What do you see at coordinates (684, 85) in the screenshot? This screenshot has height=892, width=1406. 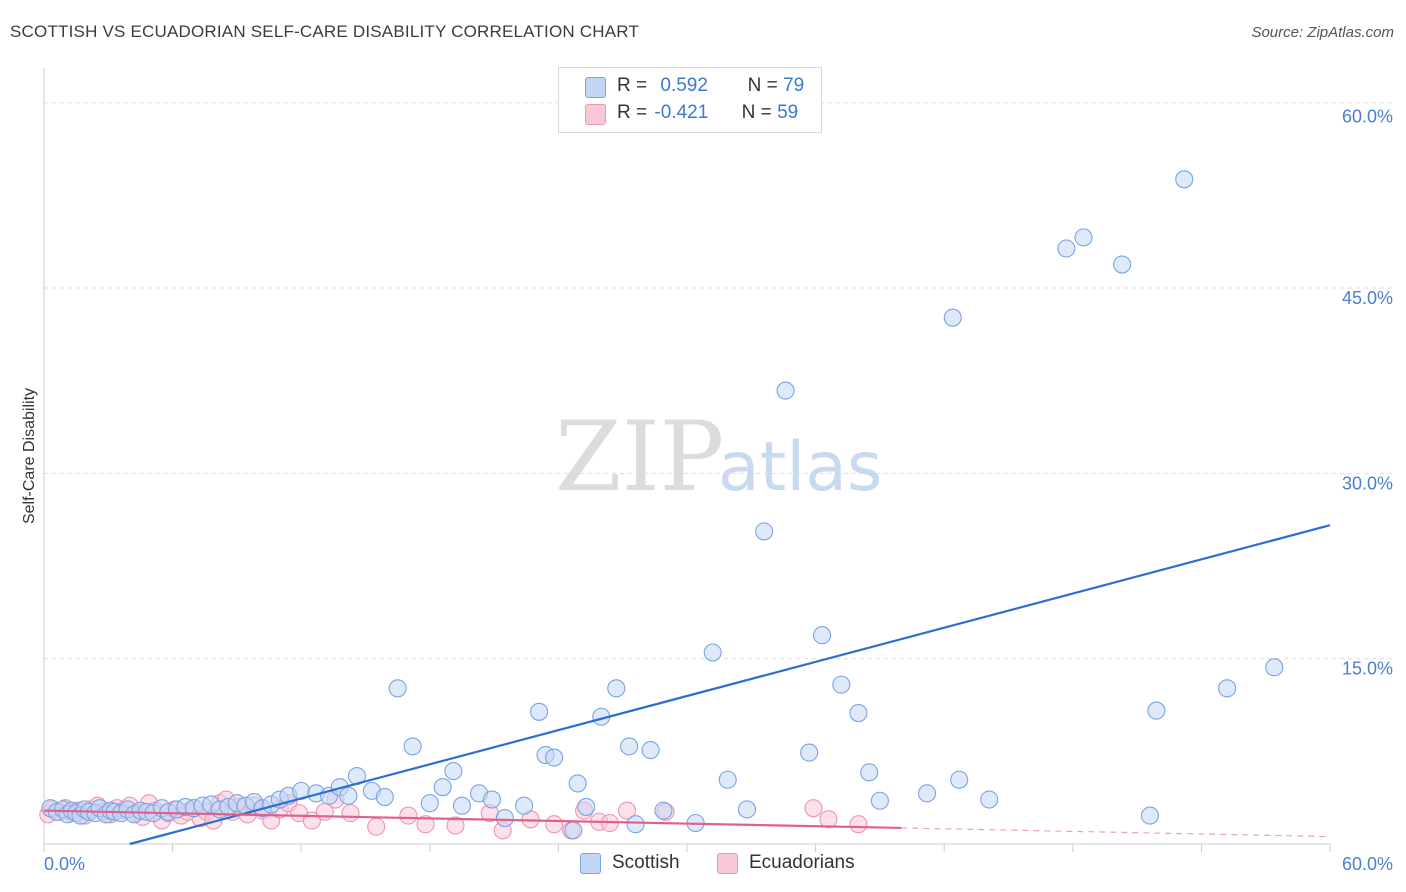 I see `legend-r-value: 0.592` at bounding box center [684, 85].